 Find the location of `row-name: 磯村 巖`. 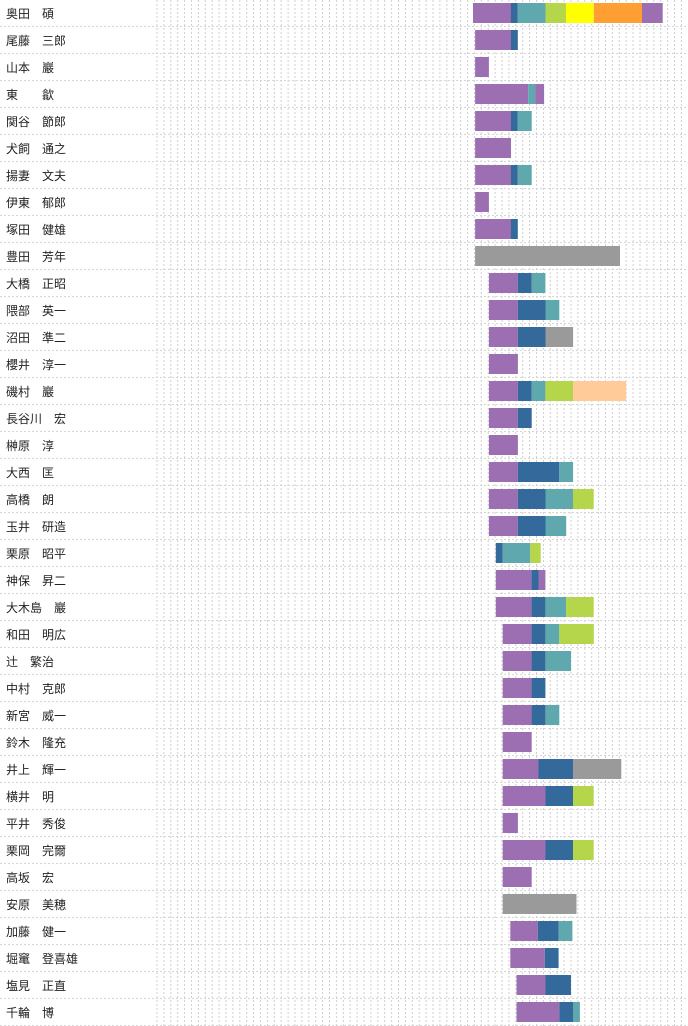

row-name: 磯村 巖 is located at coordinates (30, 392).